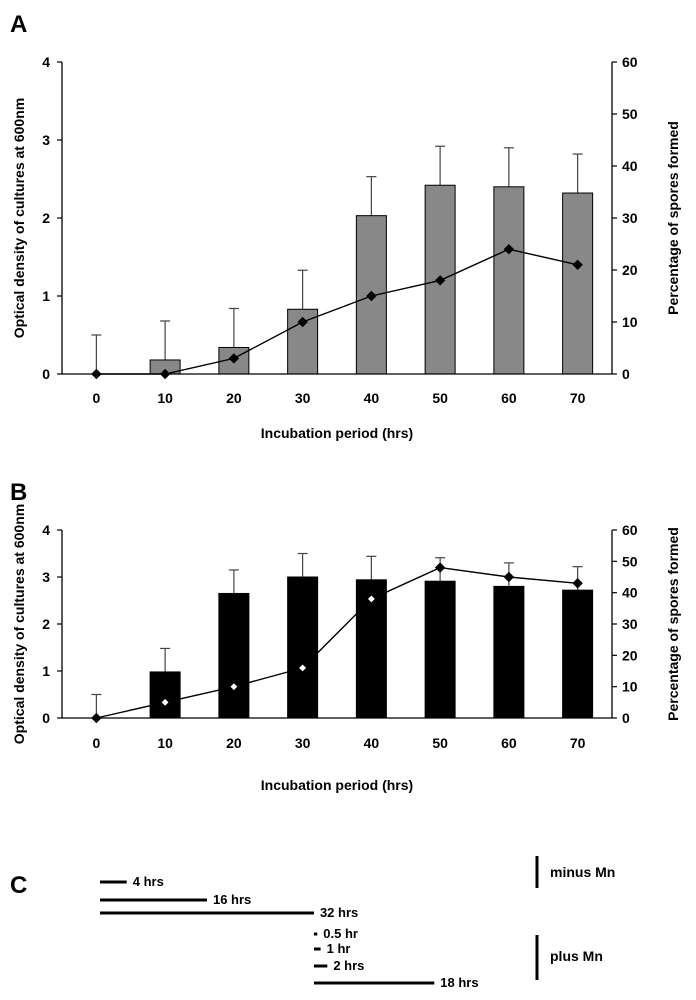 The width and height of the screenshot is (696, 1000). What do you see at coordinates (18, 885) in the screenshot?
I see `panel-letter-c: C` at bounding box center [18, 885].